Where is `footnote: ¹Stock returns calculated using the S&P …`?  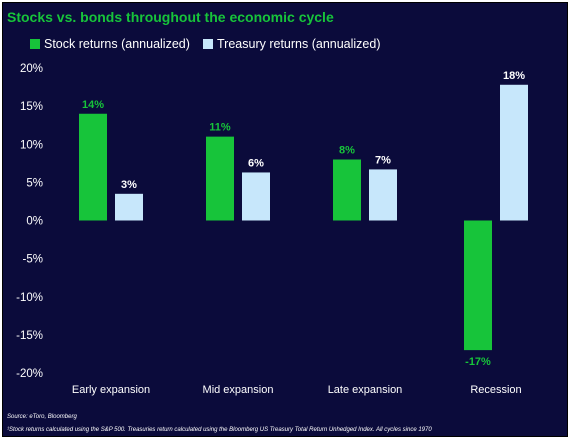 footnote: ¹Stock returns calculated using the S&P … is located at coordinates (219, 430).